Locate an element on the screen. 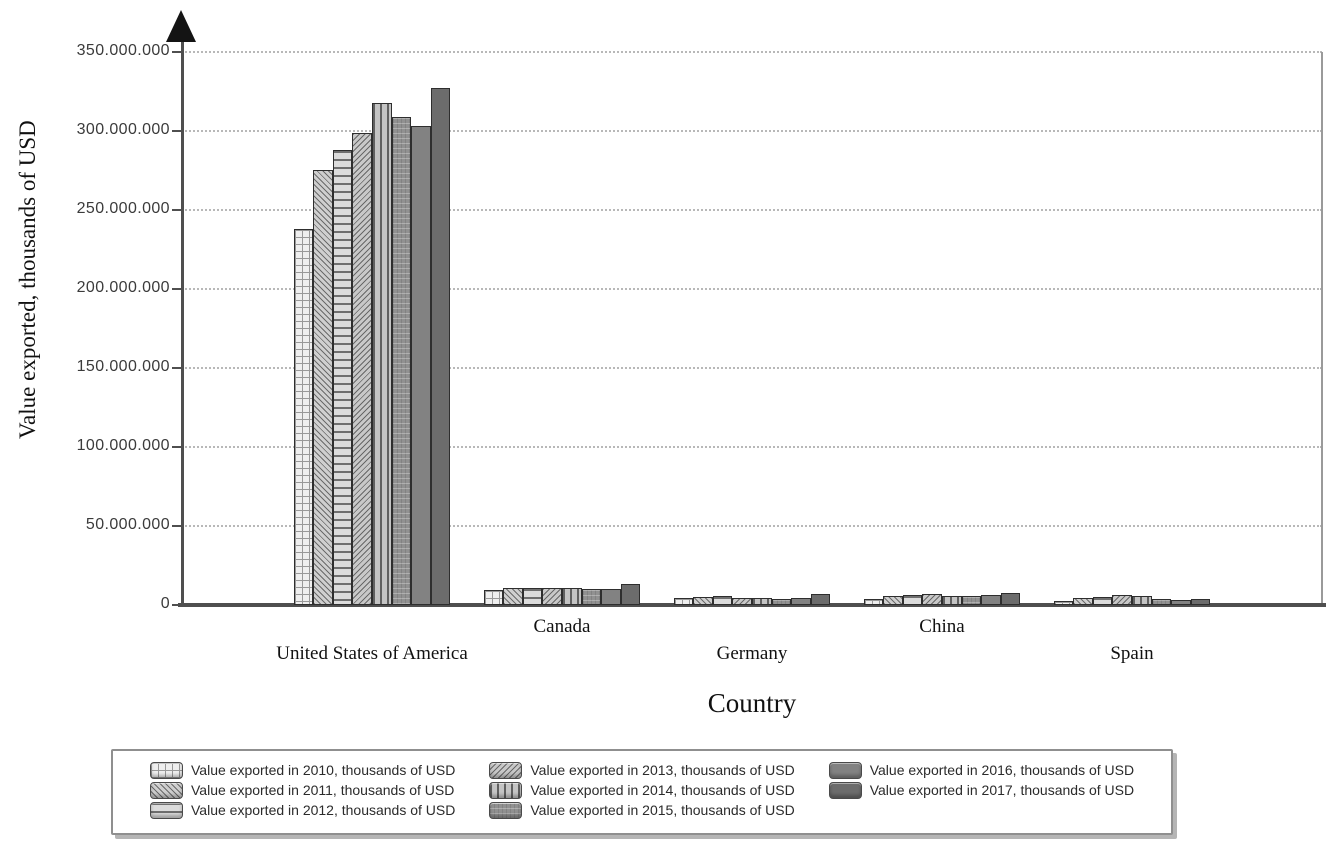 The width and height of the screenshot is (1335, 850). legend-item: Value exported in 2015, thousands of USD is located at coordinates (642, 810).